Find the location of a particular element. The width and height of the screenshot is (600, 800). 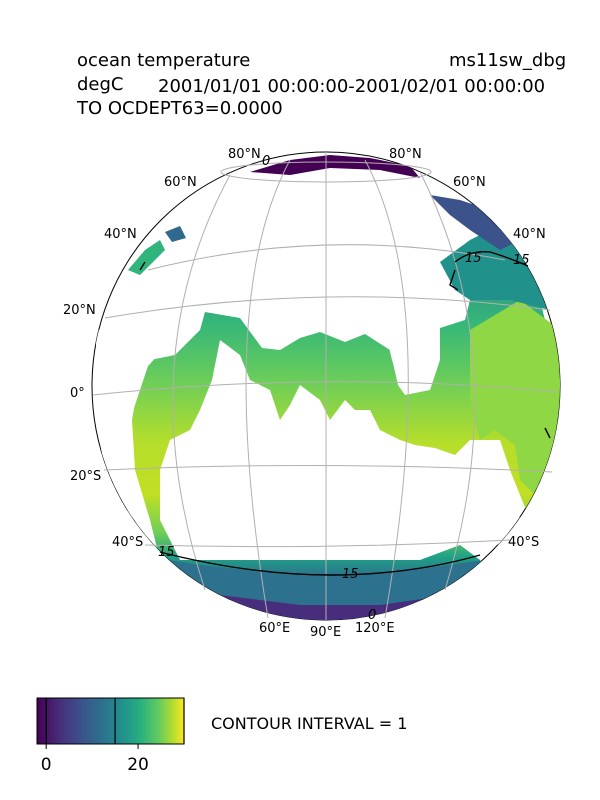

japan-sea is located at coordinates (475, 222).